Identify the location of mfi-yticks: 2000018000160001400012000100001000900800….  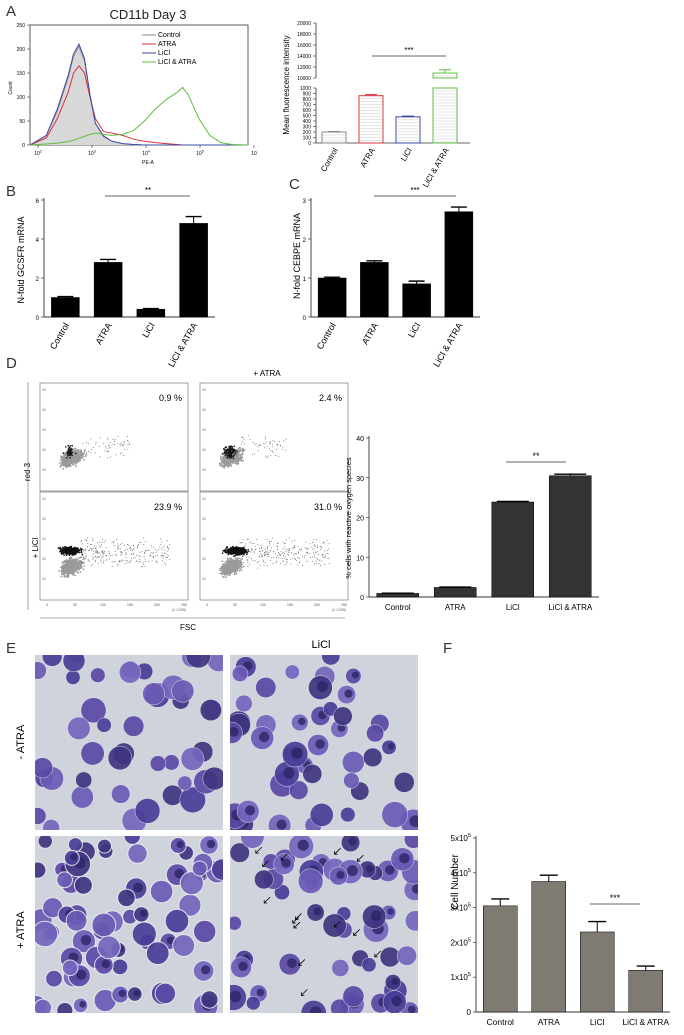
(306, 84).